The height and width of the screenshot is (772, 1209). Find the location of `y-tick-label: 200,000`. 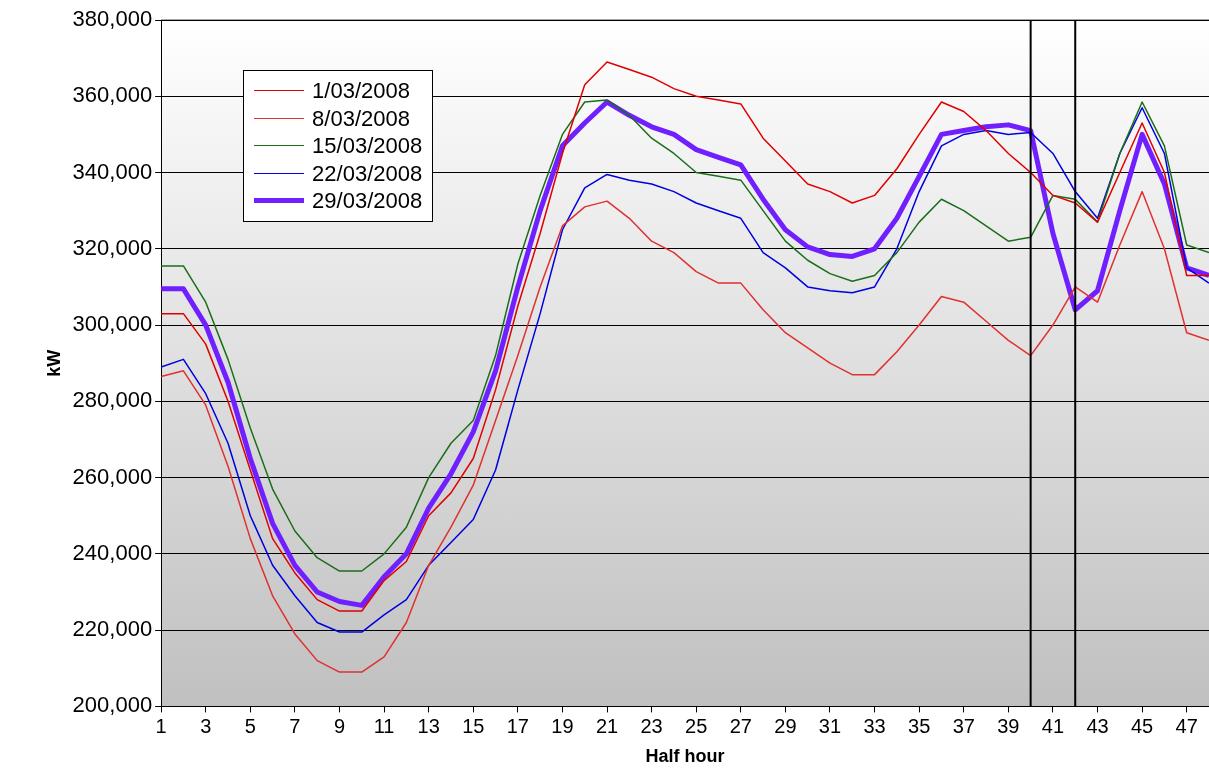

y-tick-label: 200,000 is located at coordinates (112, 705).